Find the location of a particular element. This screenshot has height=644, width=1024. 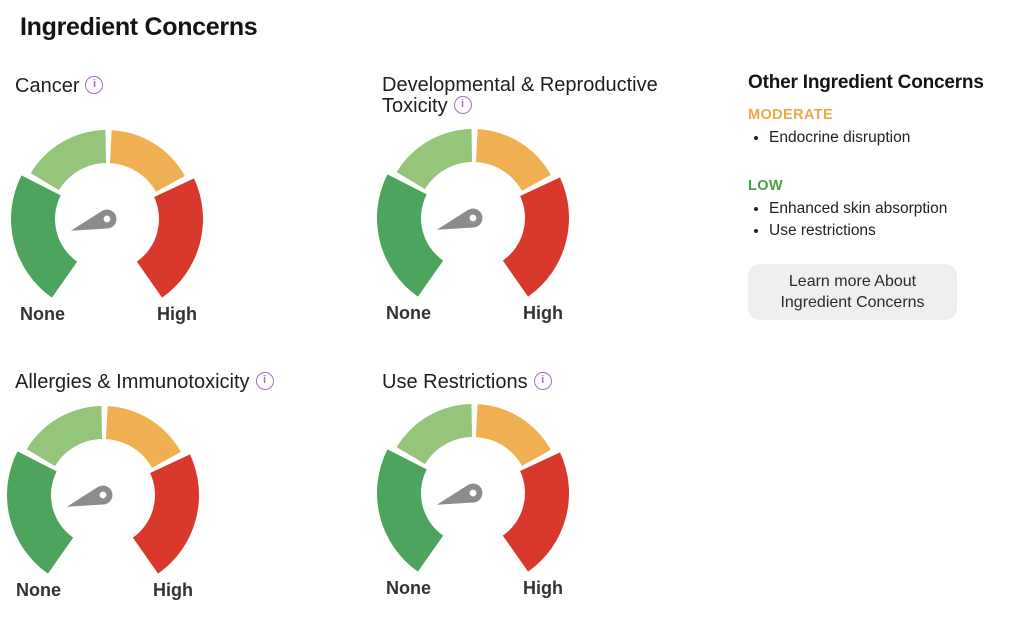

gauge-title-developmental-reproductive-toxicity: Developmental & Reproductive Toxicity i is located at coordinates (549, 96).